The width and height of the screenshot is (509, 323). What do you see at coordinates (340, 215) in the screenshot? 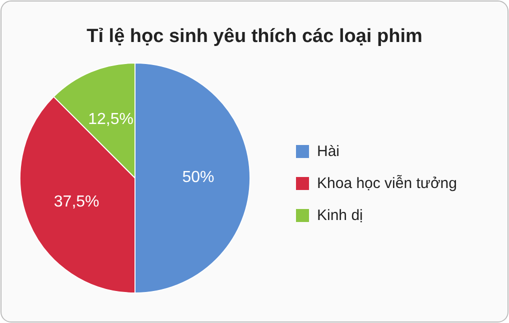
I see `legend-label: Kinh dị` at bounding box center [340, 215].